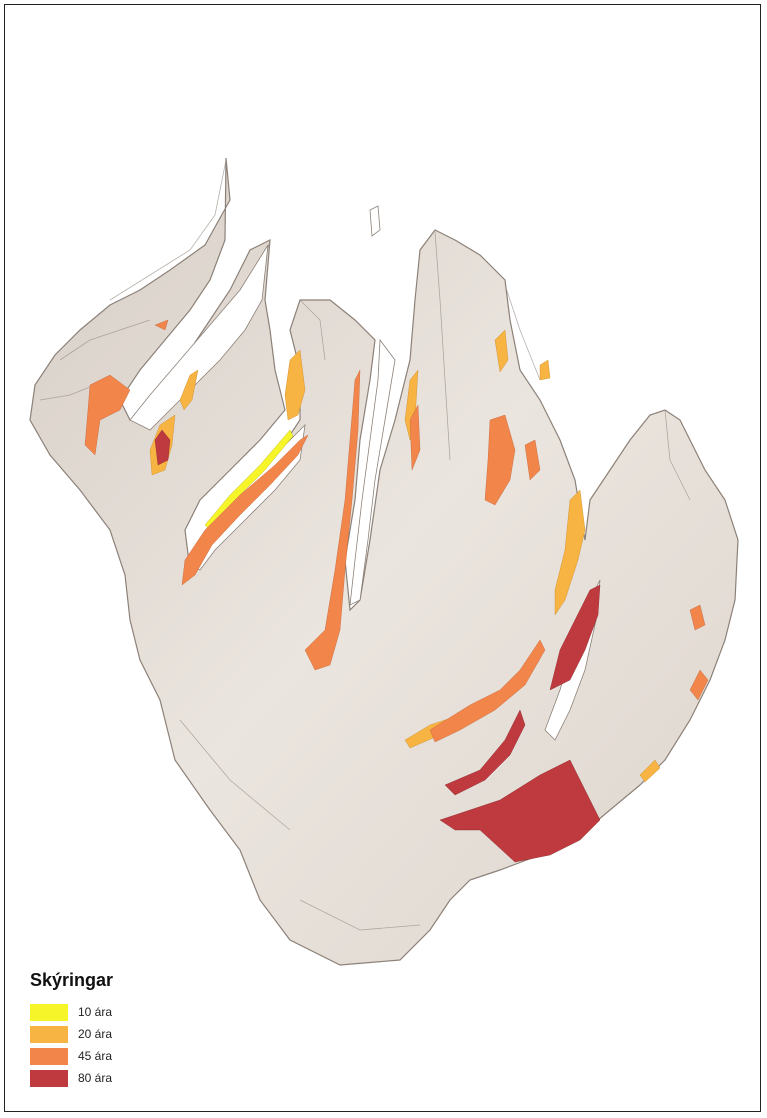  Describe the element at coordinates (71, 1034) in the screenshot. I see `legend-item: 20 ára` at that location.